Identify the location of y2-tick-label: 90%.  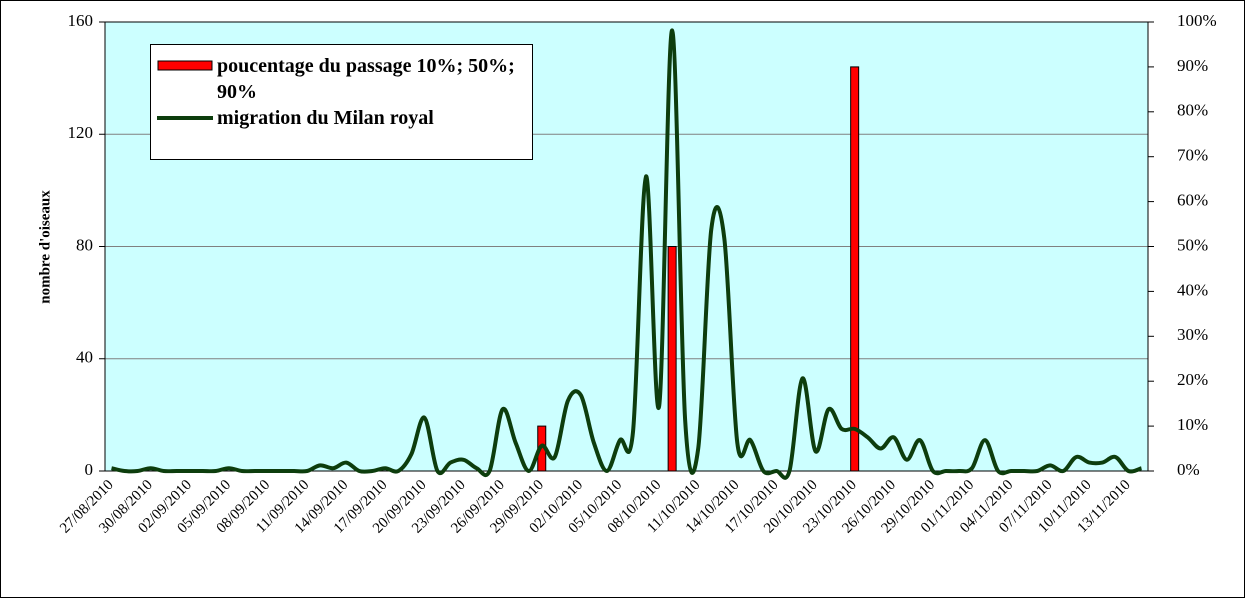
(1192, 65).